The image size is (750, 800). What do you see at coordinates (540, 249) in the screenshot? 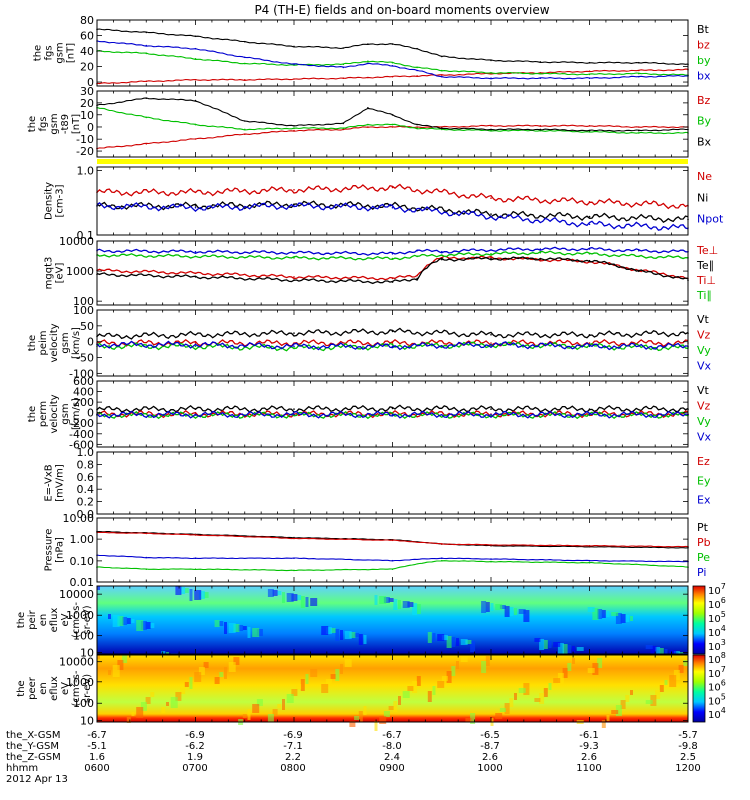
I see `data-point-Ti⊥` at bounding box center [540, 249].